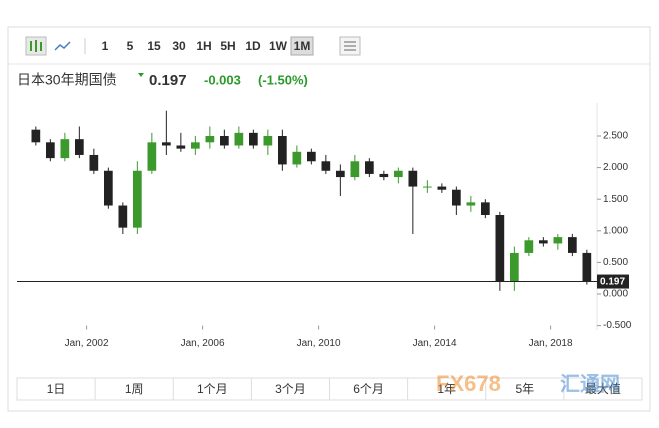  Describe the element at coordinates (141, 75) in the screenshot. I see `down-arrow` at that location.